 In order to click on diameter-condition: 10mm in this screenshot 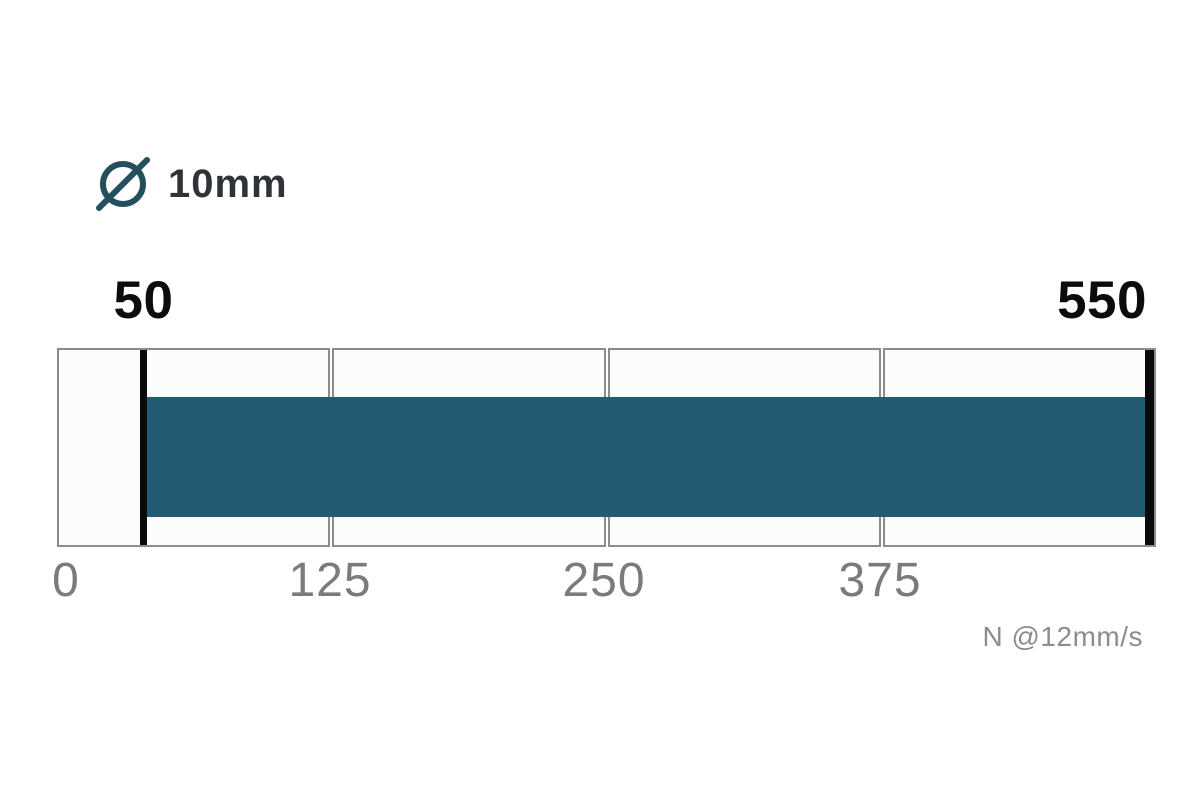, I will do `click(191, 184)`.